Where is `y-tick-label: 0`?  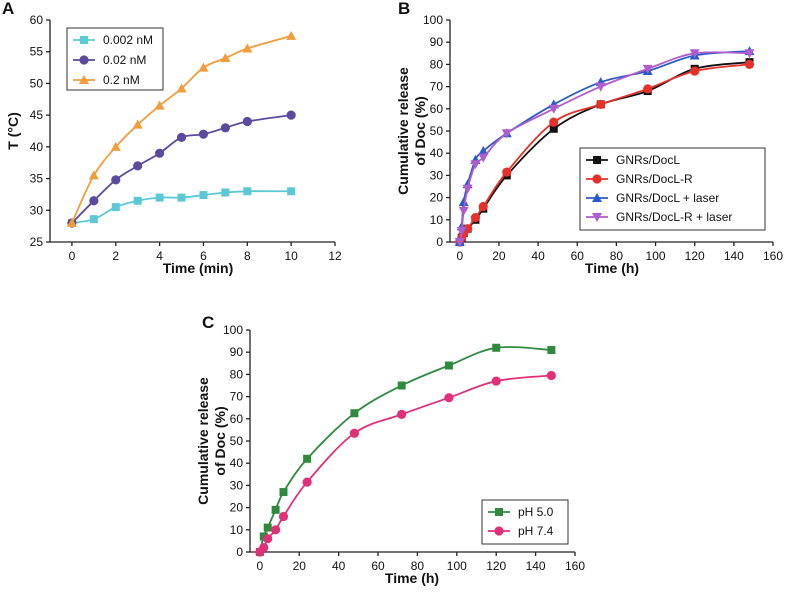
y-tick-label: 0 is located at coordinates (439, 242).